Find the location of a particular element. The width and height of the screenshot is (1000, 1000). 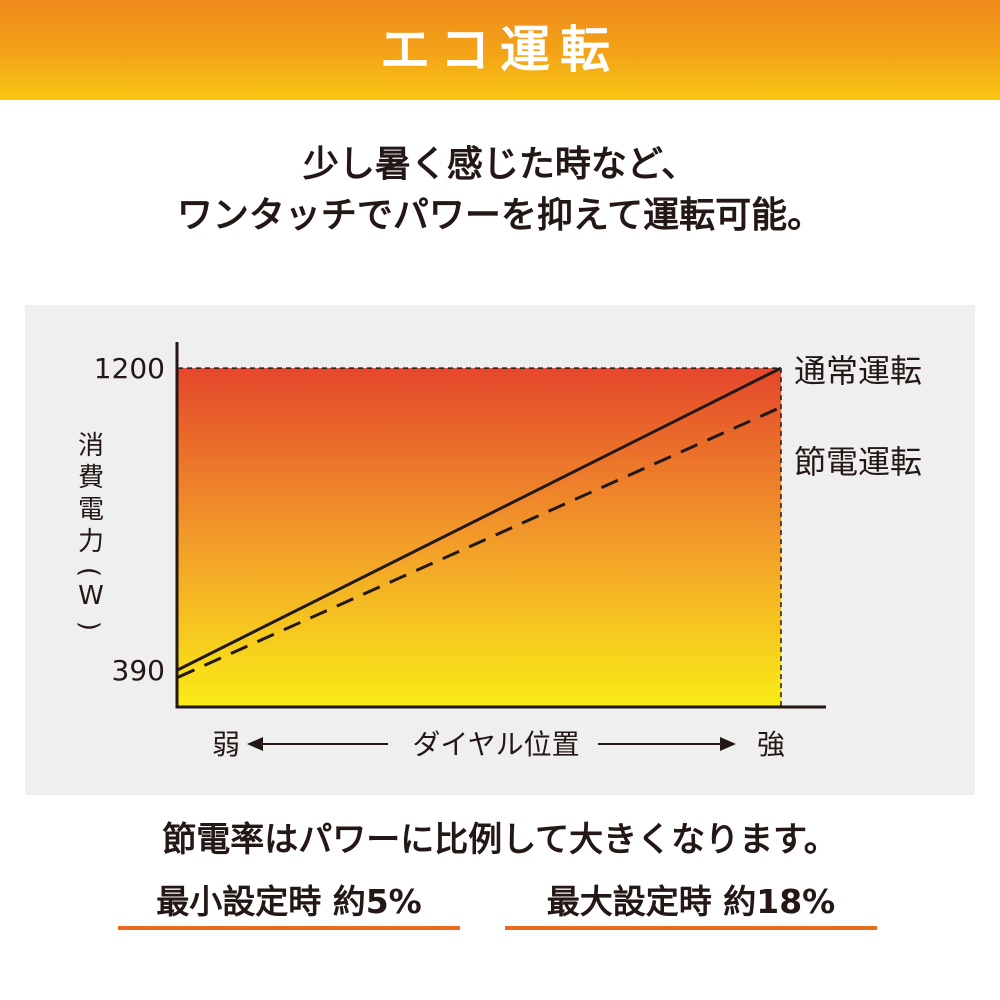

right-arrow-head is located at coordinates (728, 744).